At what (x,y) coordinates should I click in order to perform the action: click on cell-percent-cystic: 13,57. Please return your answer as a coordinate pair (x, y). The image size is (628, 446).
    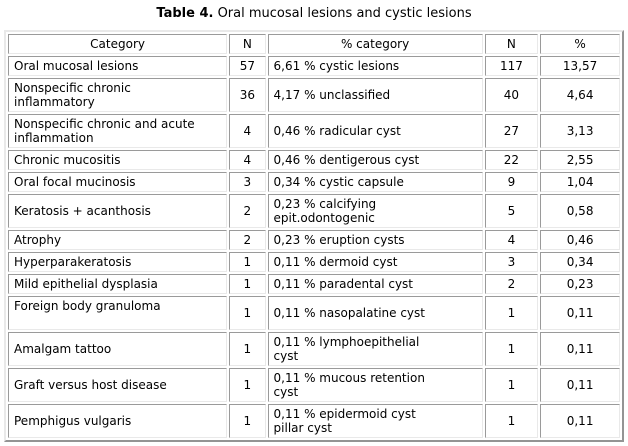
    Looking at the image, I should click on (580, 66).